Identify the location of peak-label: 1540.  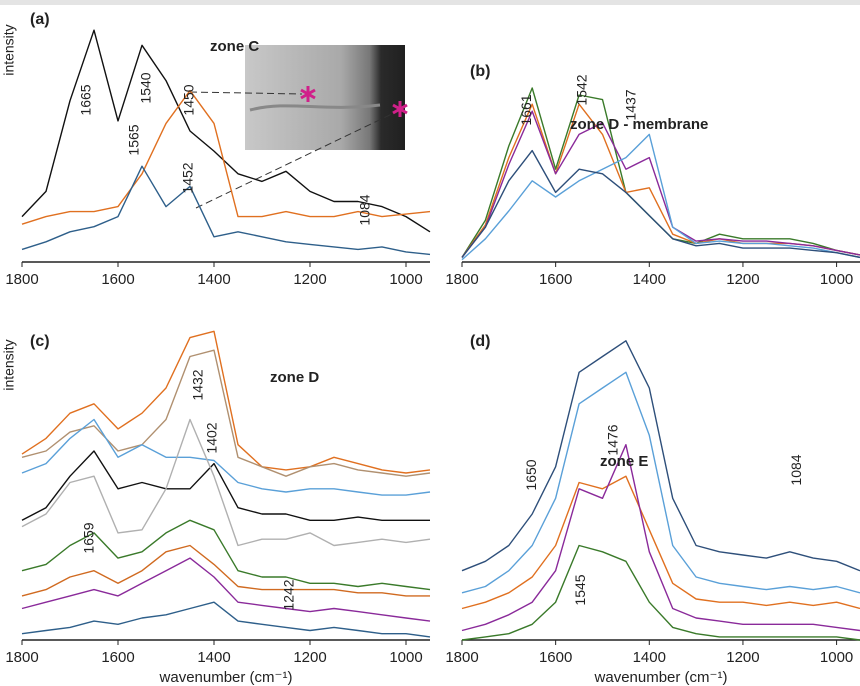
(146, 87).